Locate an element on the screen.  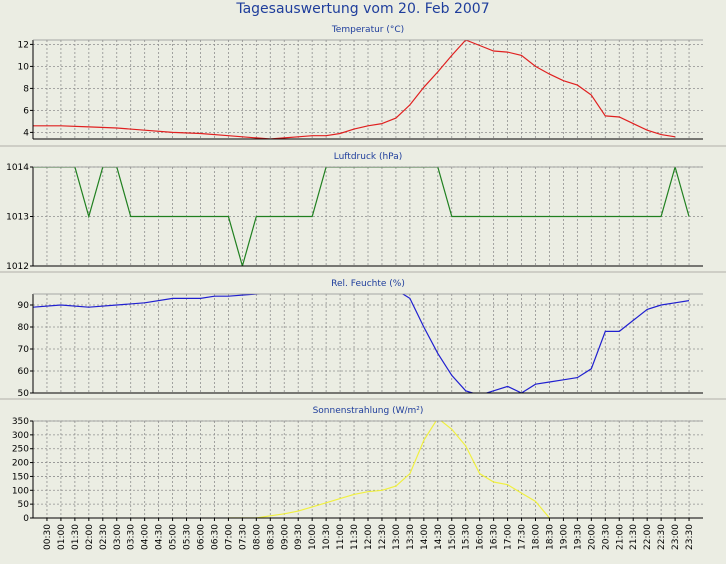
y-tick-label: 300 is located at coordinates (20, 436).